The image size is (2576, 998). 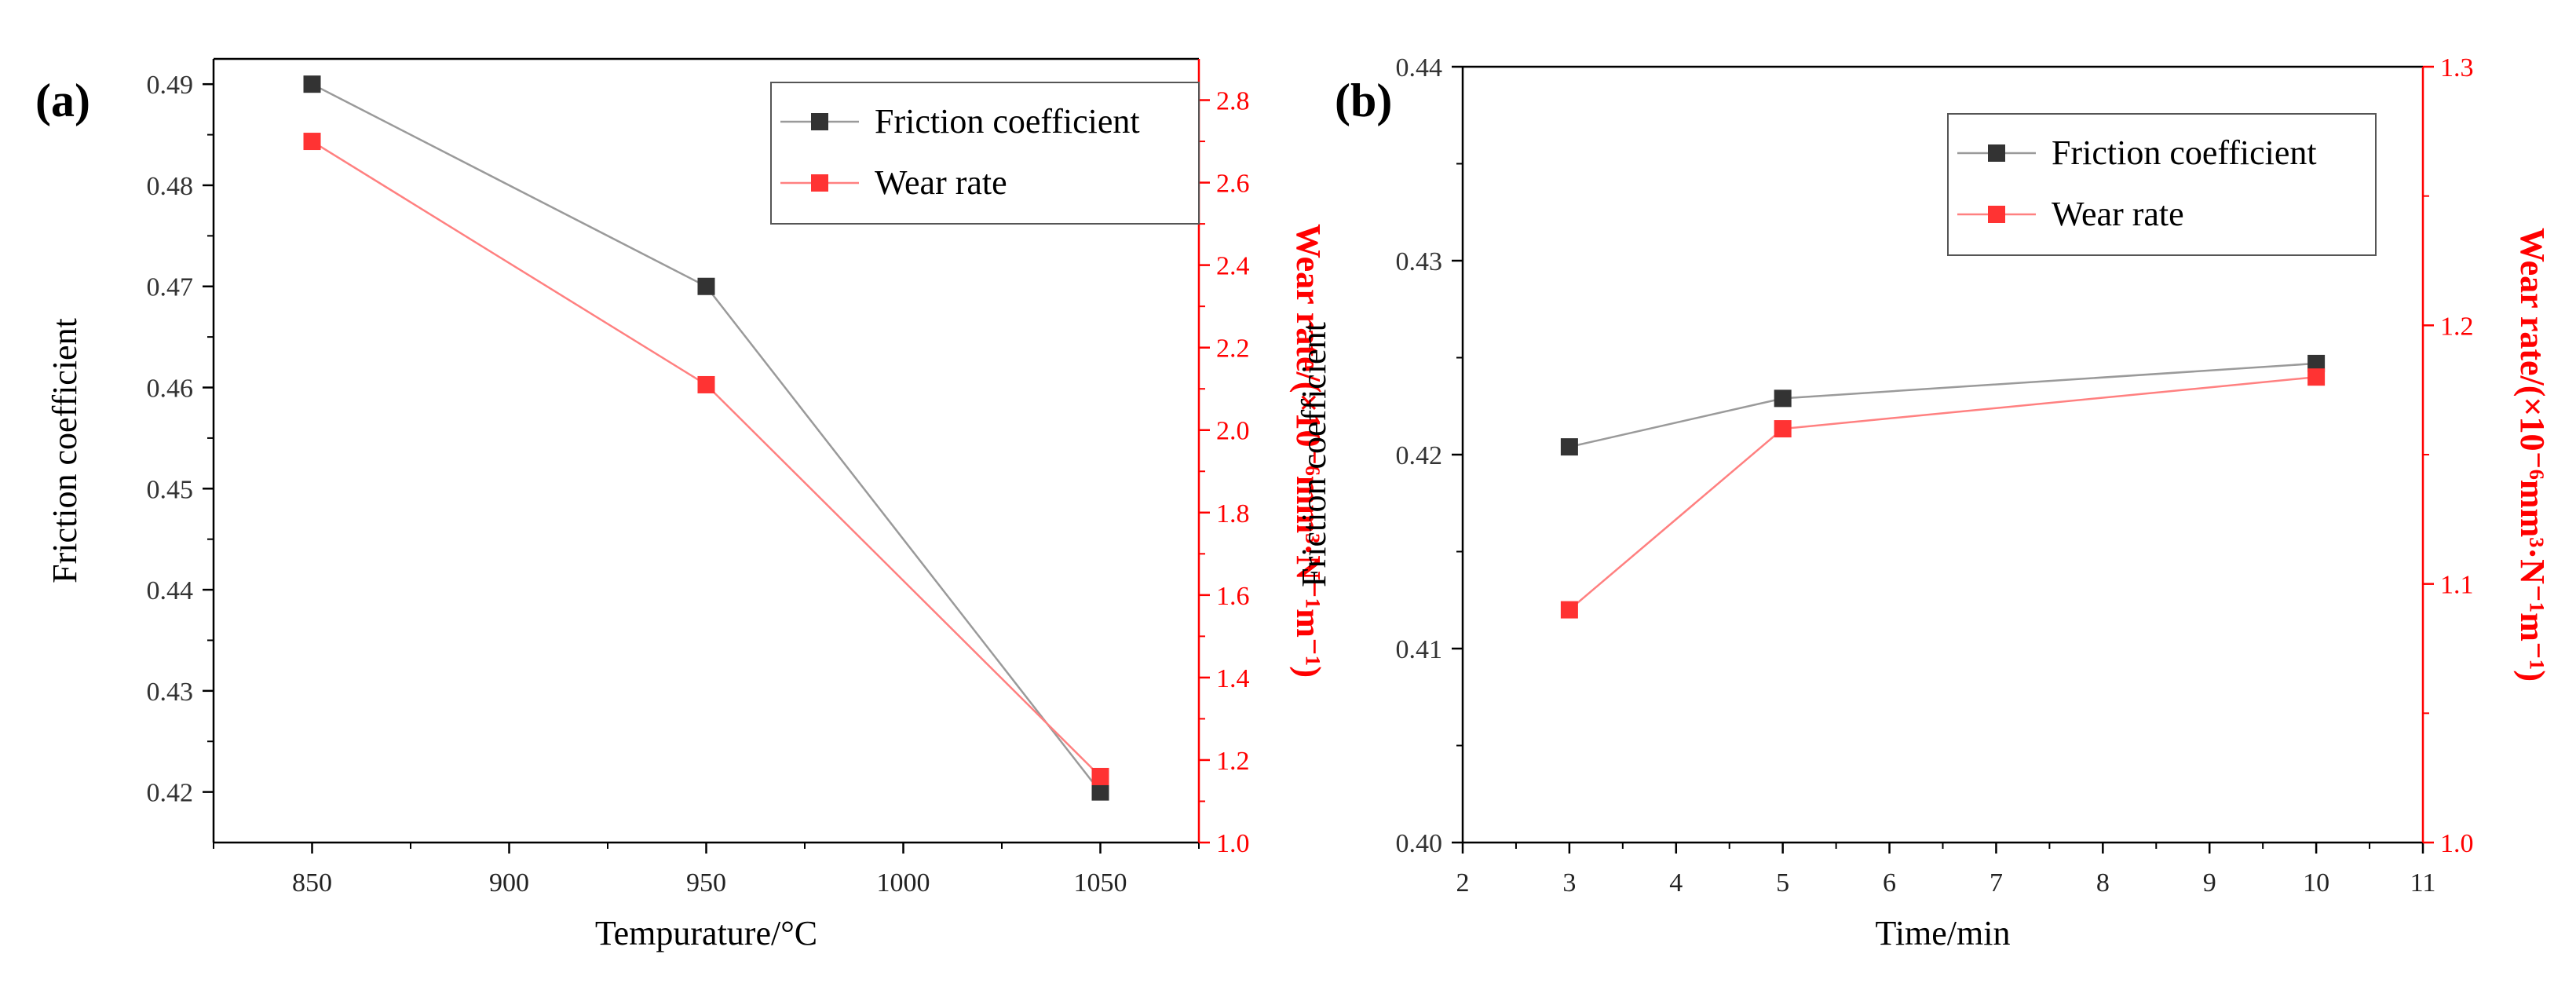 What do you see at coordinates (1943, 493) in the screenshot?
I see `wear-rate-line` at bounding box center [1943, 493].